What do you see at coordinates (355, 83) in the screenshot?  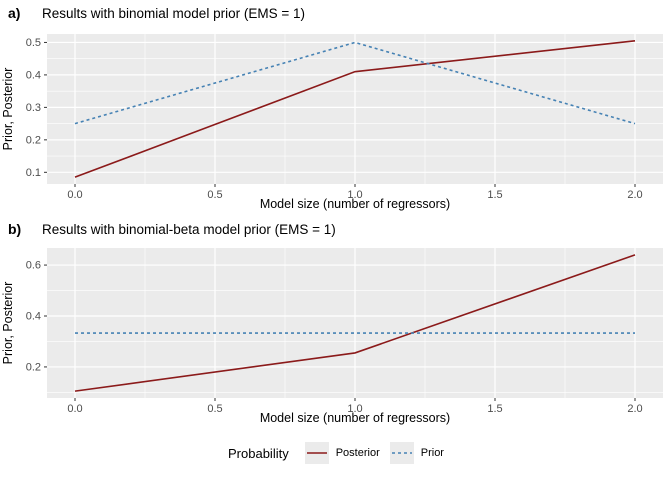 I see `series-line-prior` at bounding box center [355, 83].